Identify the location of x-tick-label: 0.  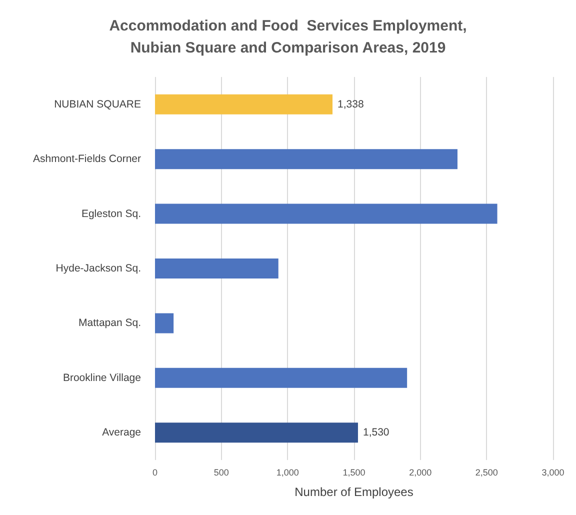
(155, 473).